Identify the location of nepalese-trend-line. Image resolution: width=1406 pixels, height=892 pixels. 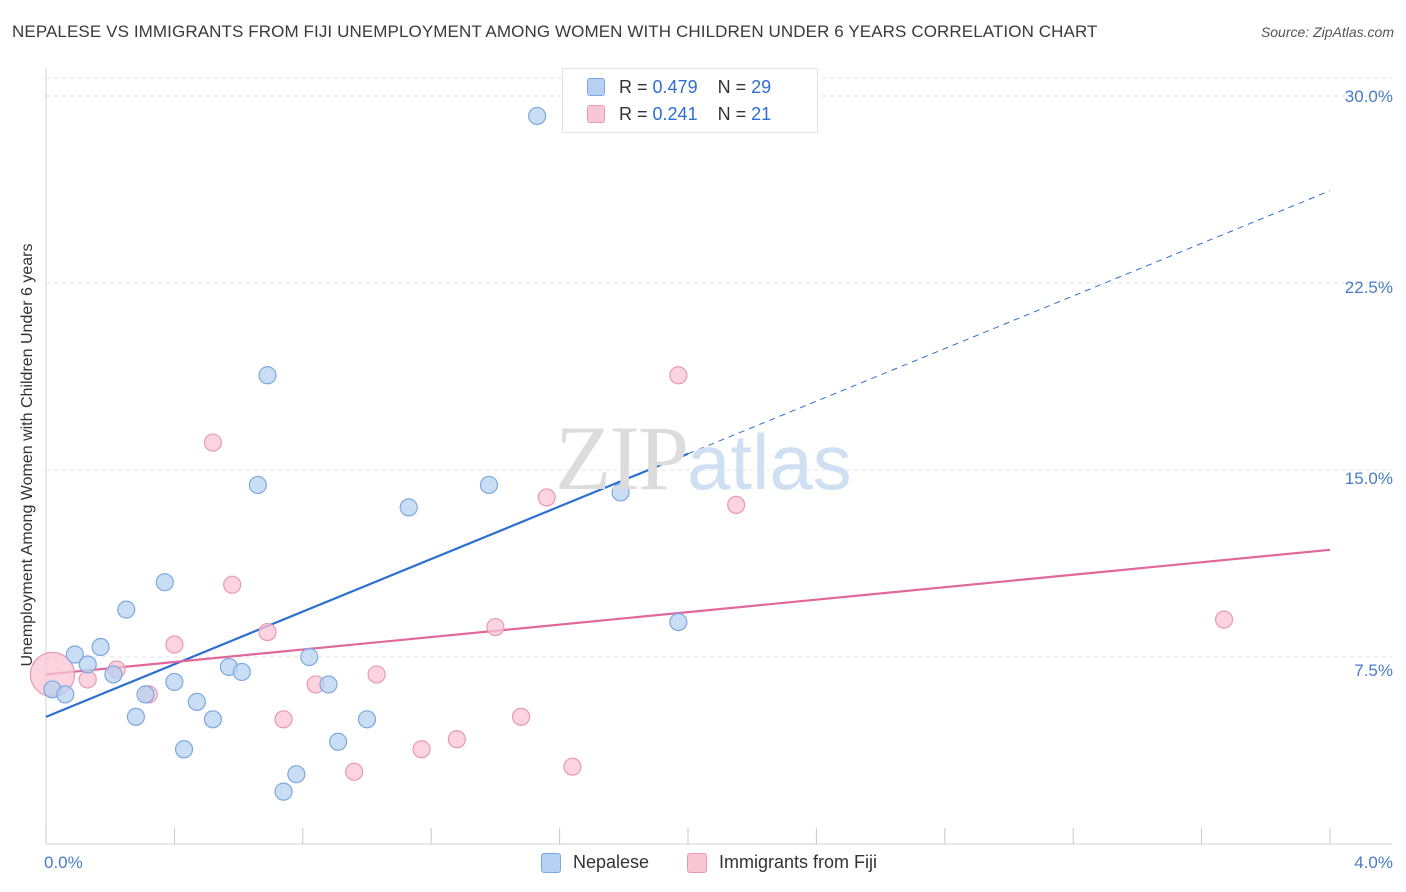
(367, 585).